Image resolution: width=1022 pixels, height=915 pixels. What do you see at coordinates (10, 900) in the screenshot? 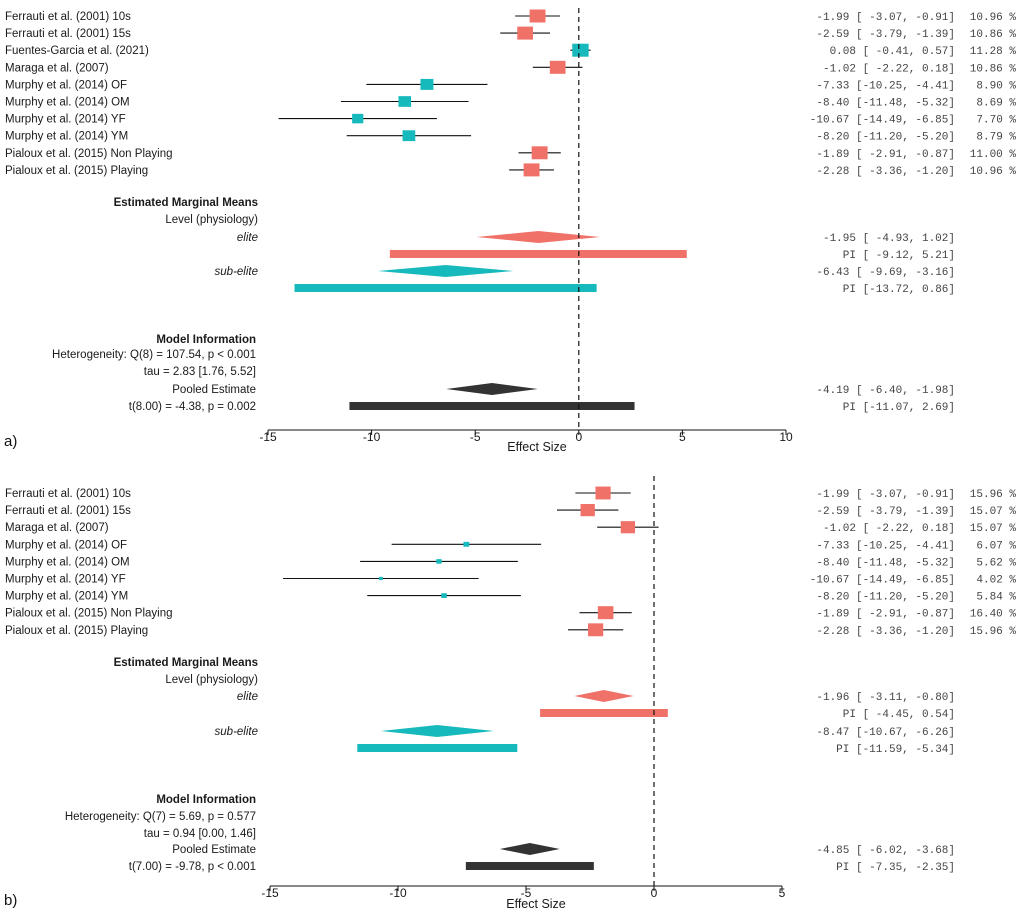
I see `panel-label: b)` at bounding box center [10, 900].